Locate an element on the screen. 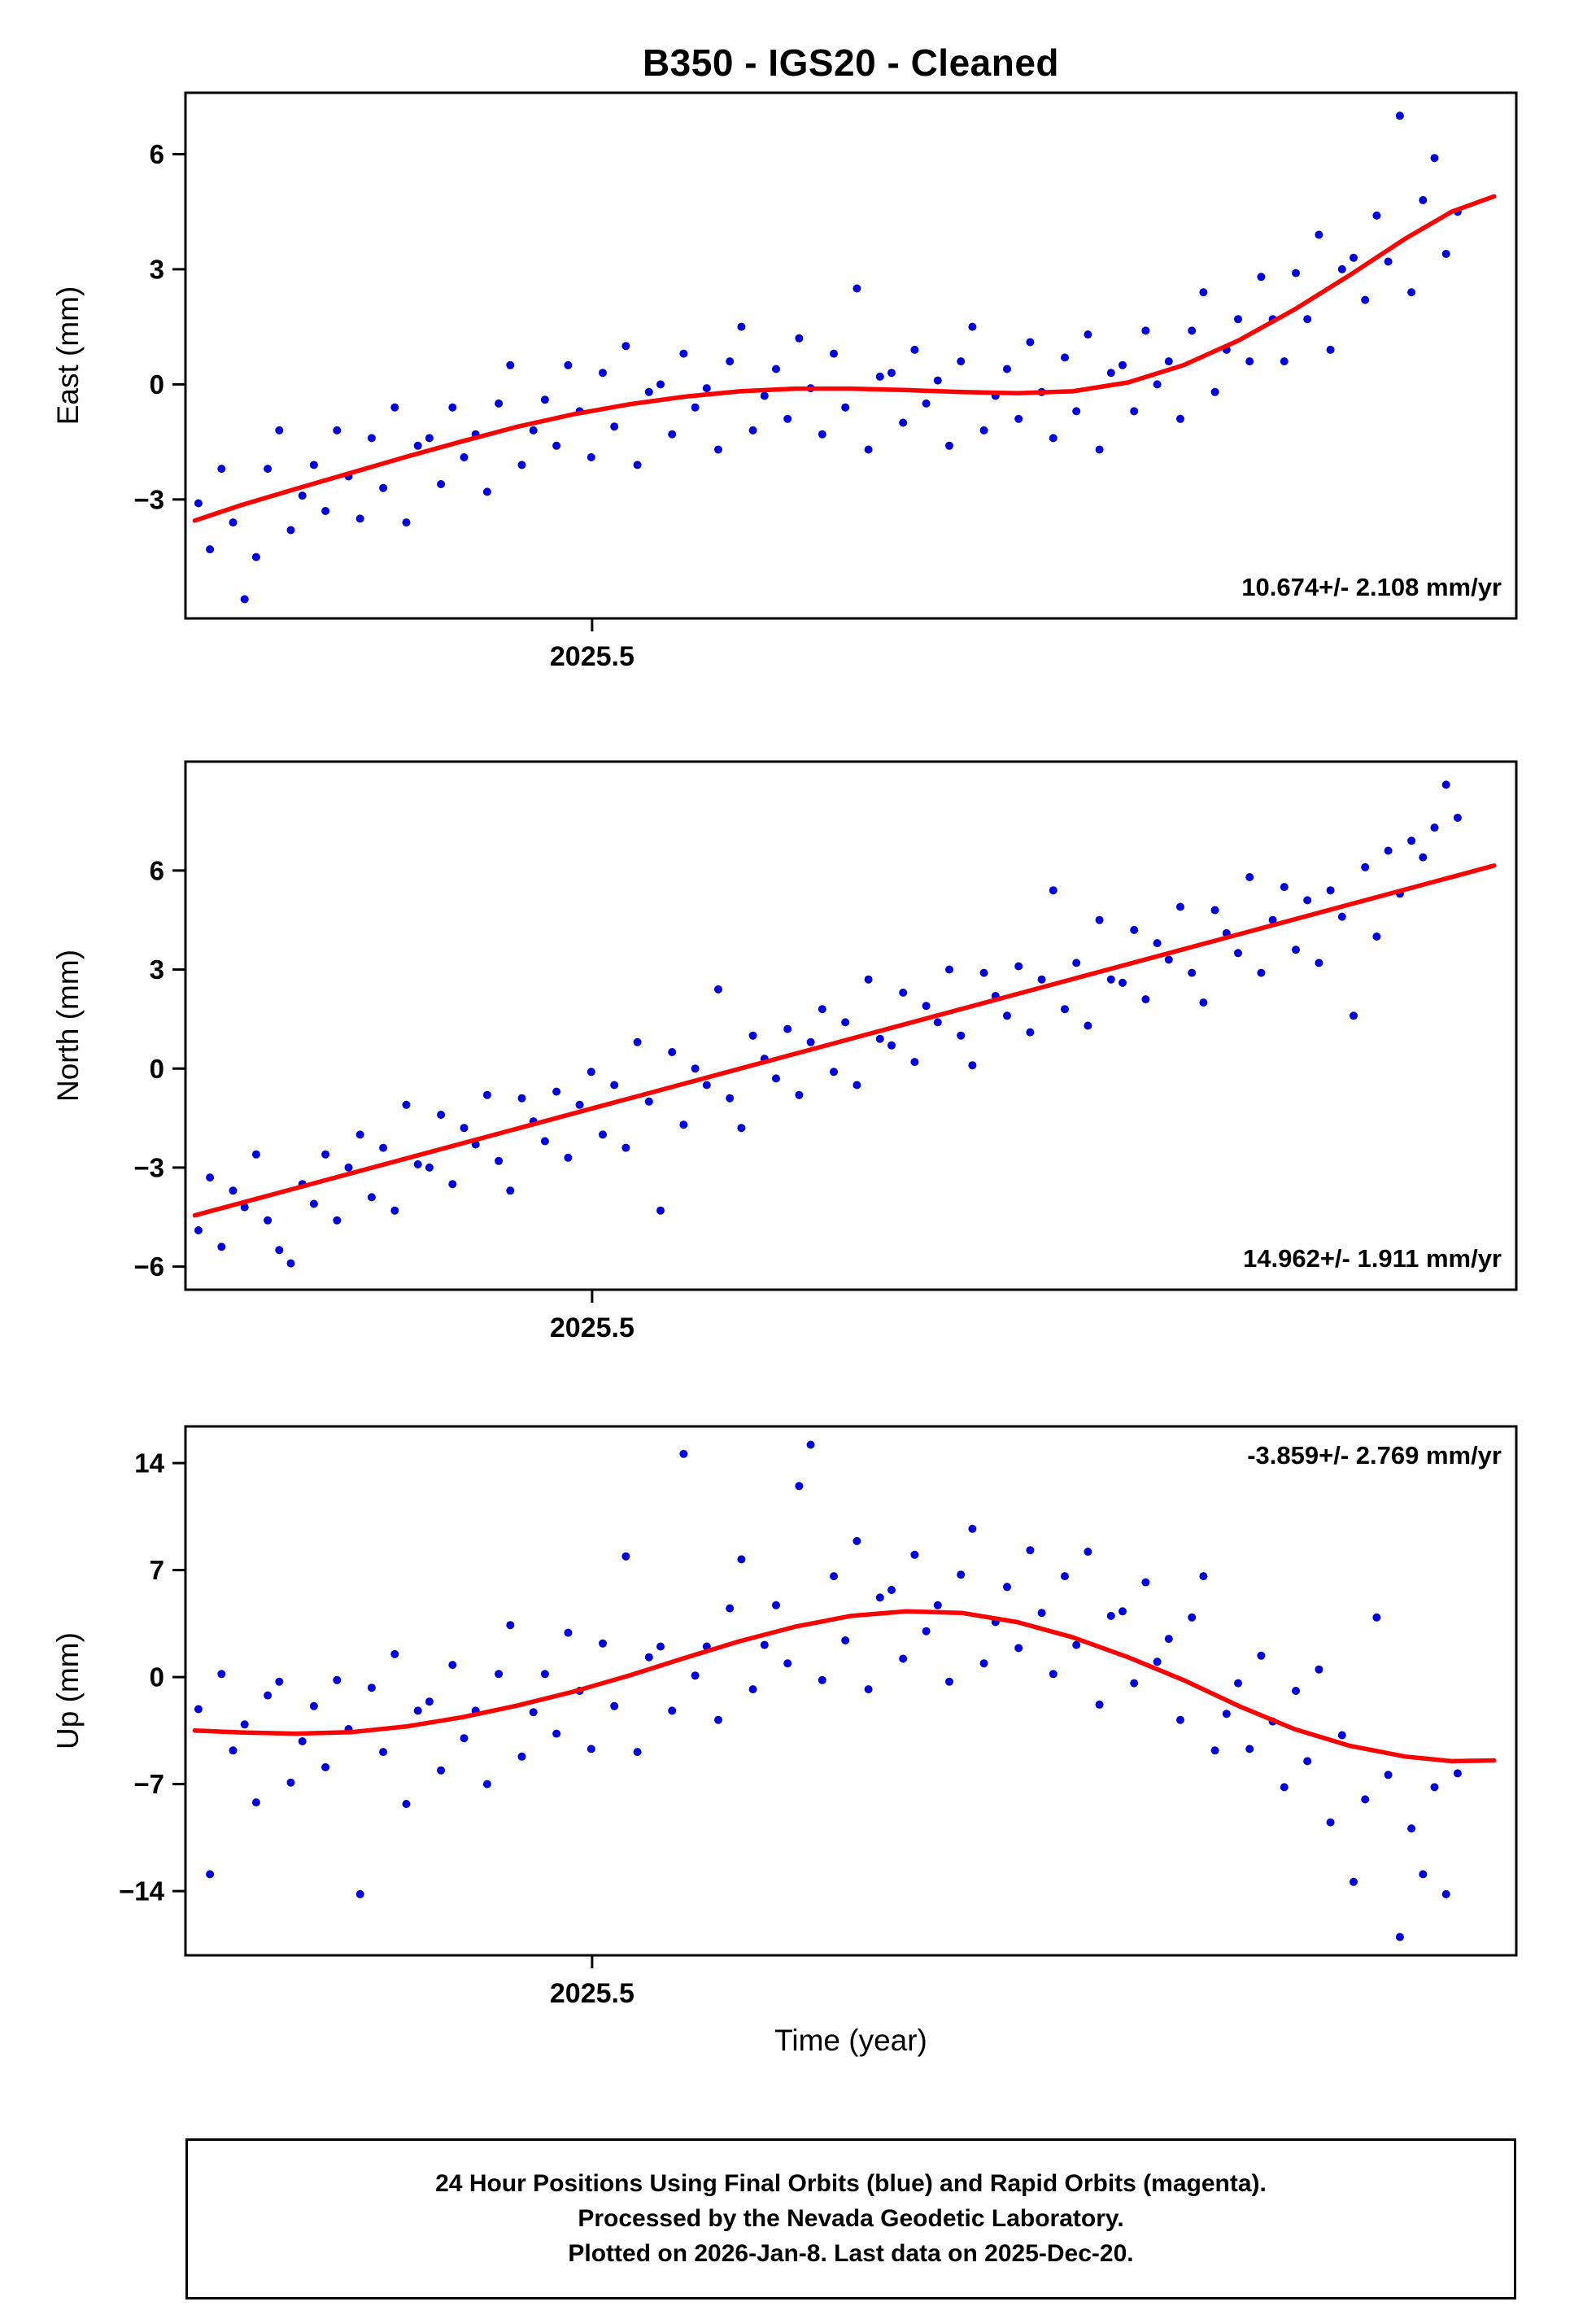 This screenshot has height=2306, width=1596. y-tick-label: −14 is located at coordinates (142, 1891).